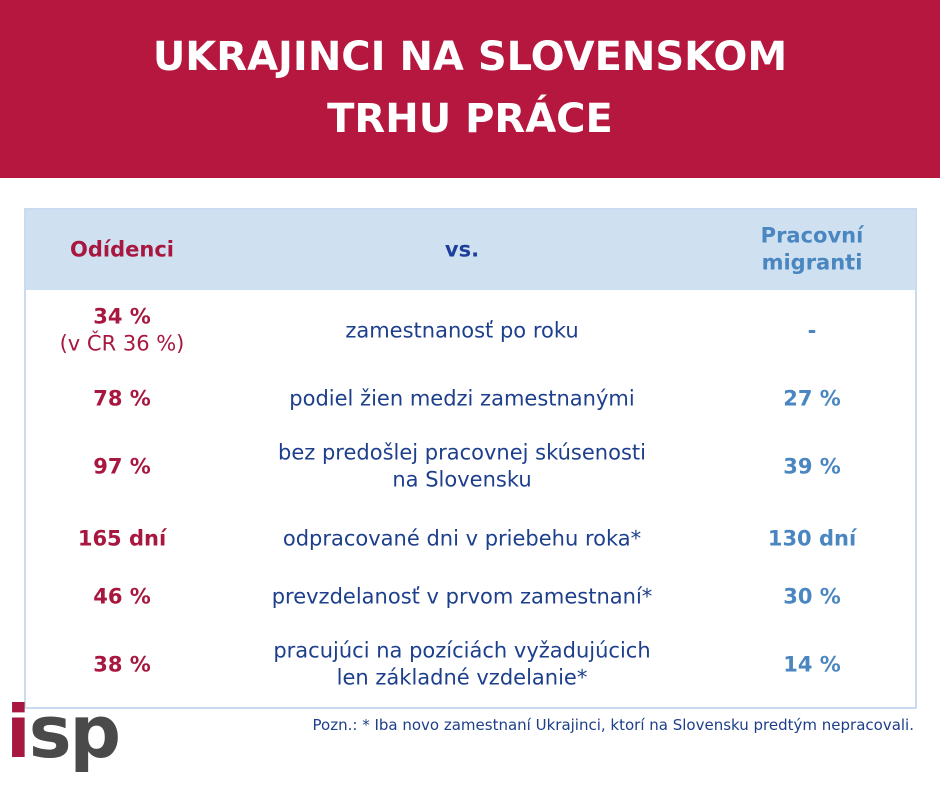 The image size is (940, 788). What do you see at coordinates (812, 538) in the screenshot?
I see `right-value: 130 dní` at bounding box center [812, 538].